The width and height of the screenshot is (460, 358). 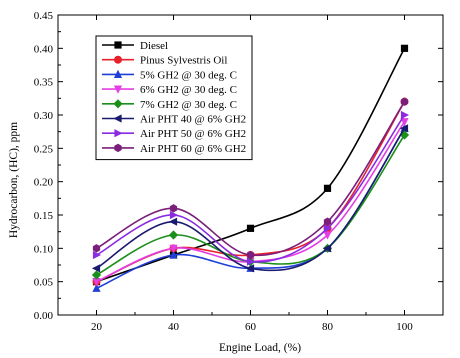 I want to click on legend-label: 5% GH2 @ 30 deg. C, so click(x=188, y=75).